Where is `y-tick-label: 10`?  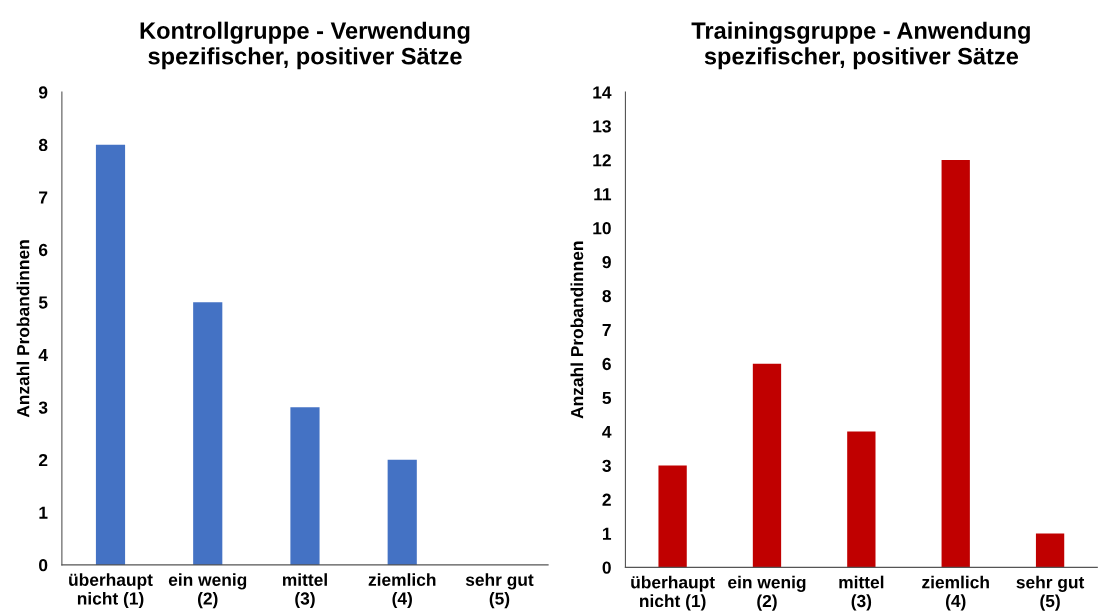
y-tick-label: 10 is located at coordinates (602, 228).